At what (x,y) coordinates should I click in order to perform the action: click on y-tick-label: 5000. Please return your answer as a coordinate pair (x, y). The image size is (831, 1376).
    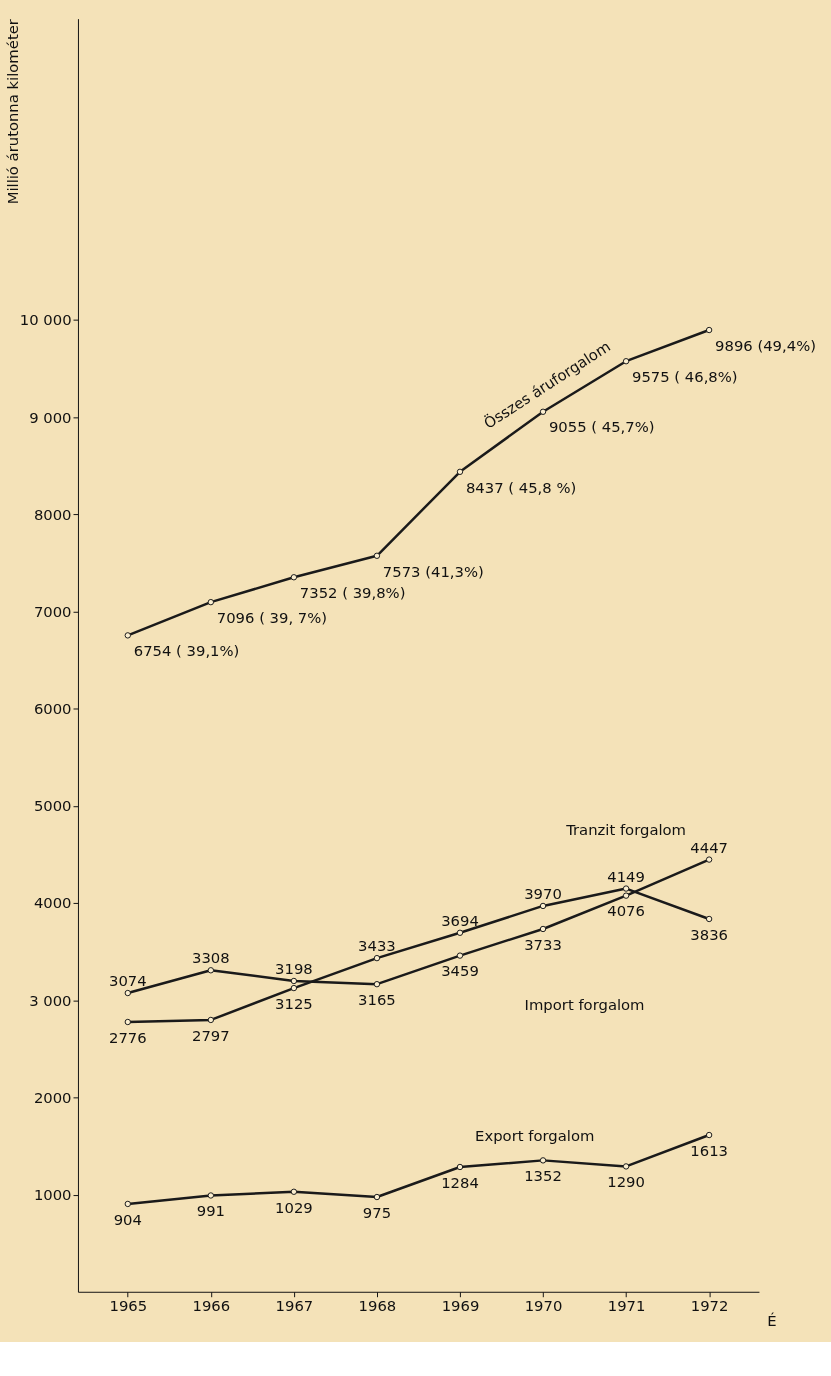
    Looking at the image, I should click on (52, 806).